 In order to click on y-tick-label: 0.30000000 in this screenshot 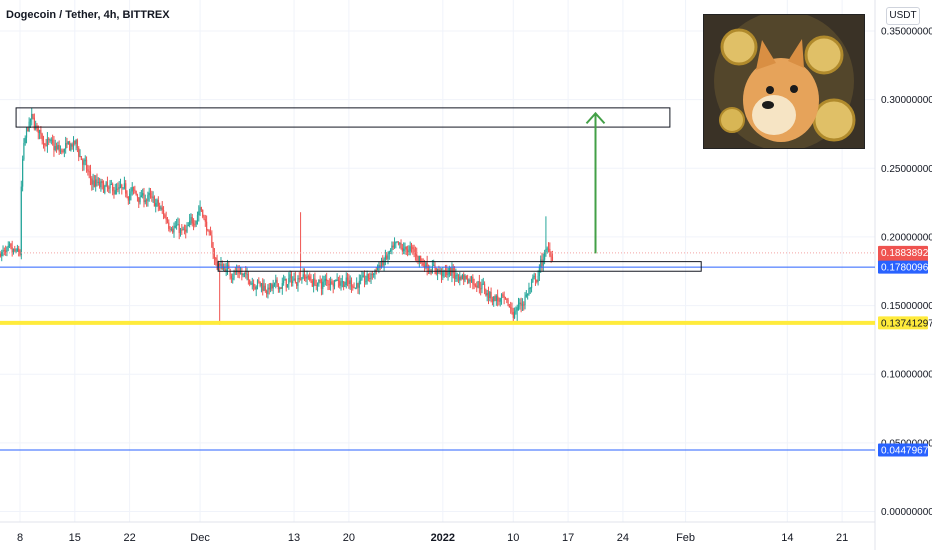, I will do `click(906, 100)`.